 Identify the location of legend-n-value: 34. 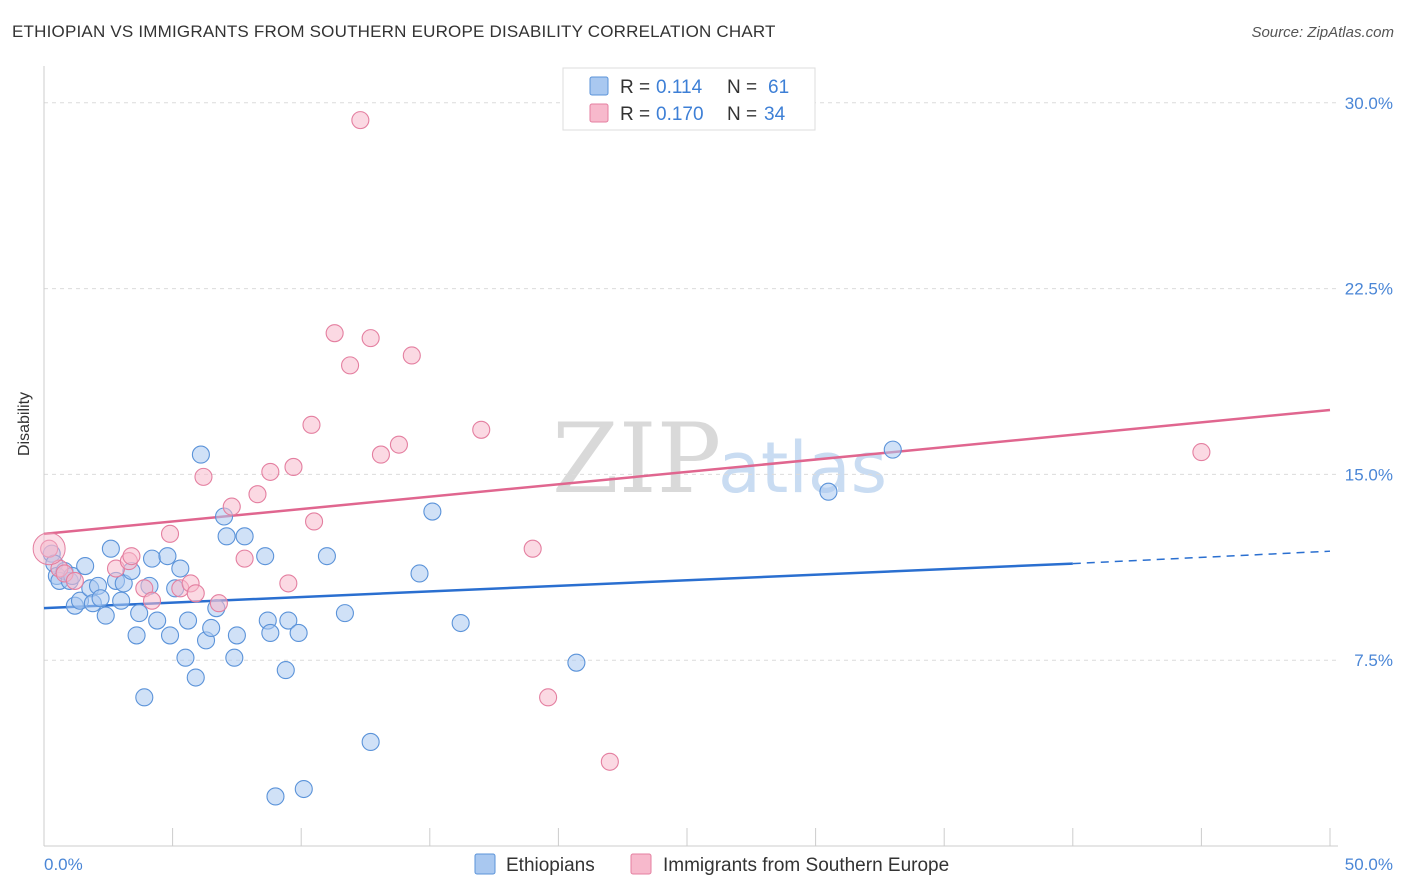
(775, 114).